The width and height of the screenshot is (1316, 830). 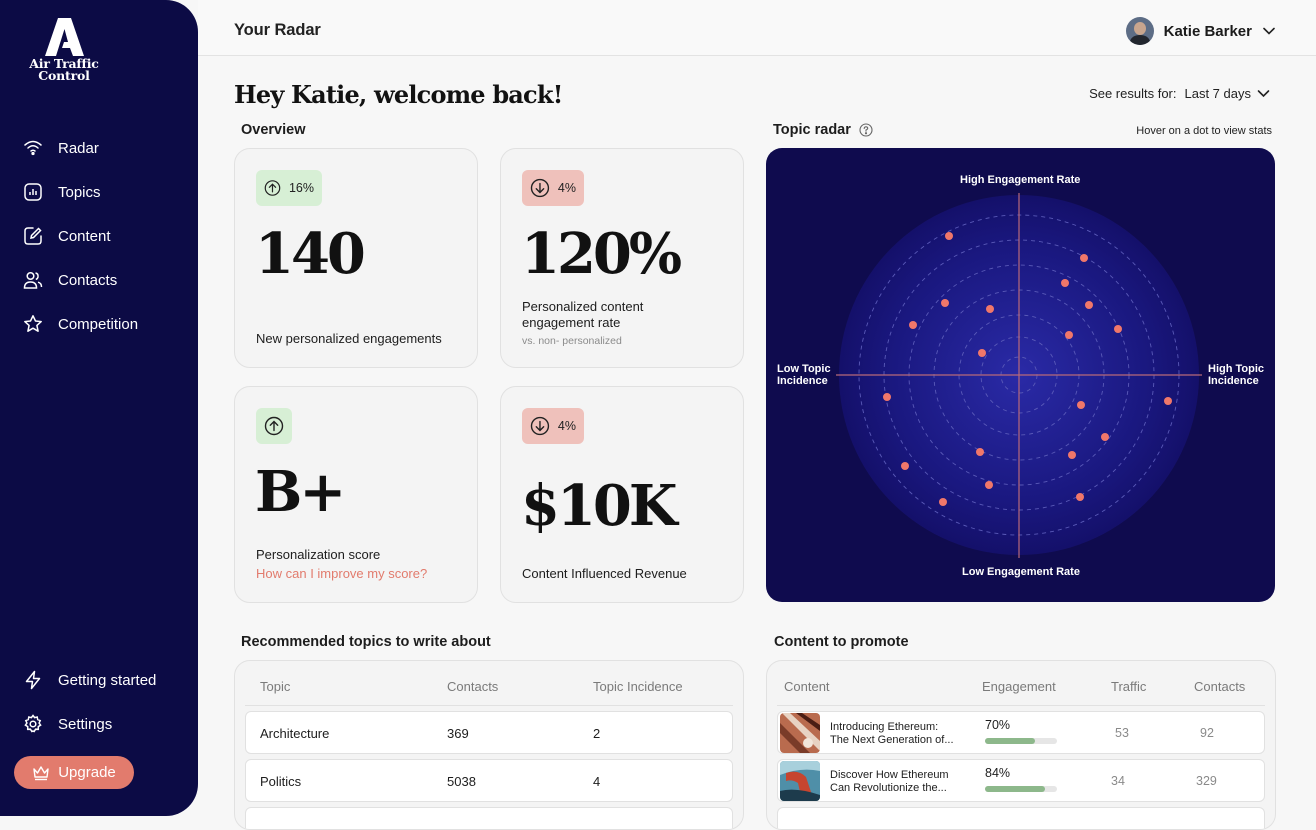 What do you see at coordinates (87, 772) in the screenshot?
I see `upgrade-label: Upgrade` at bounding box center [87, 772].